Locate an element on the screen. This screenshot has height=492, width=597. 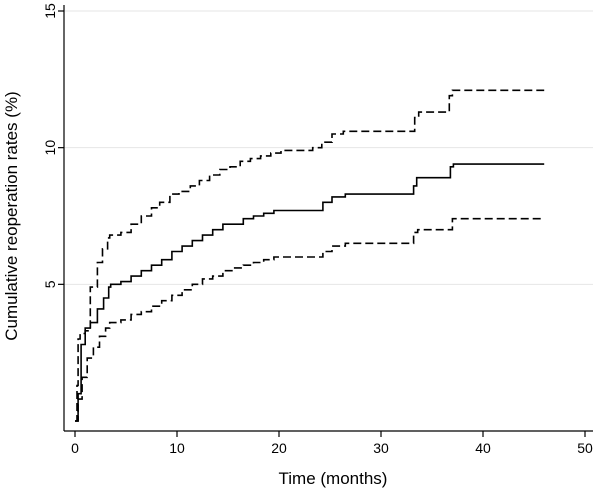
x-tick-label: 40 is located at coordinates (483, 448).